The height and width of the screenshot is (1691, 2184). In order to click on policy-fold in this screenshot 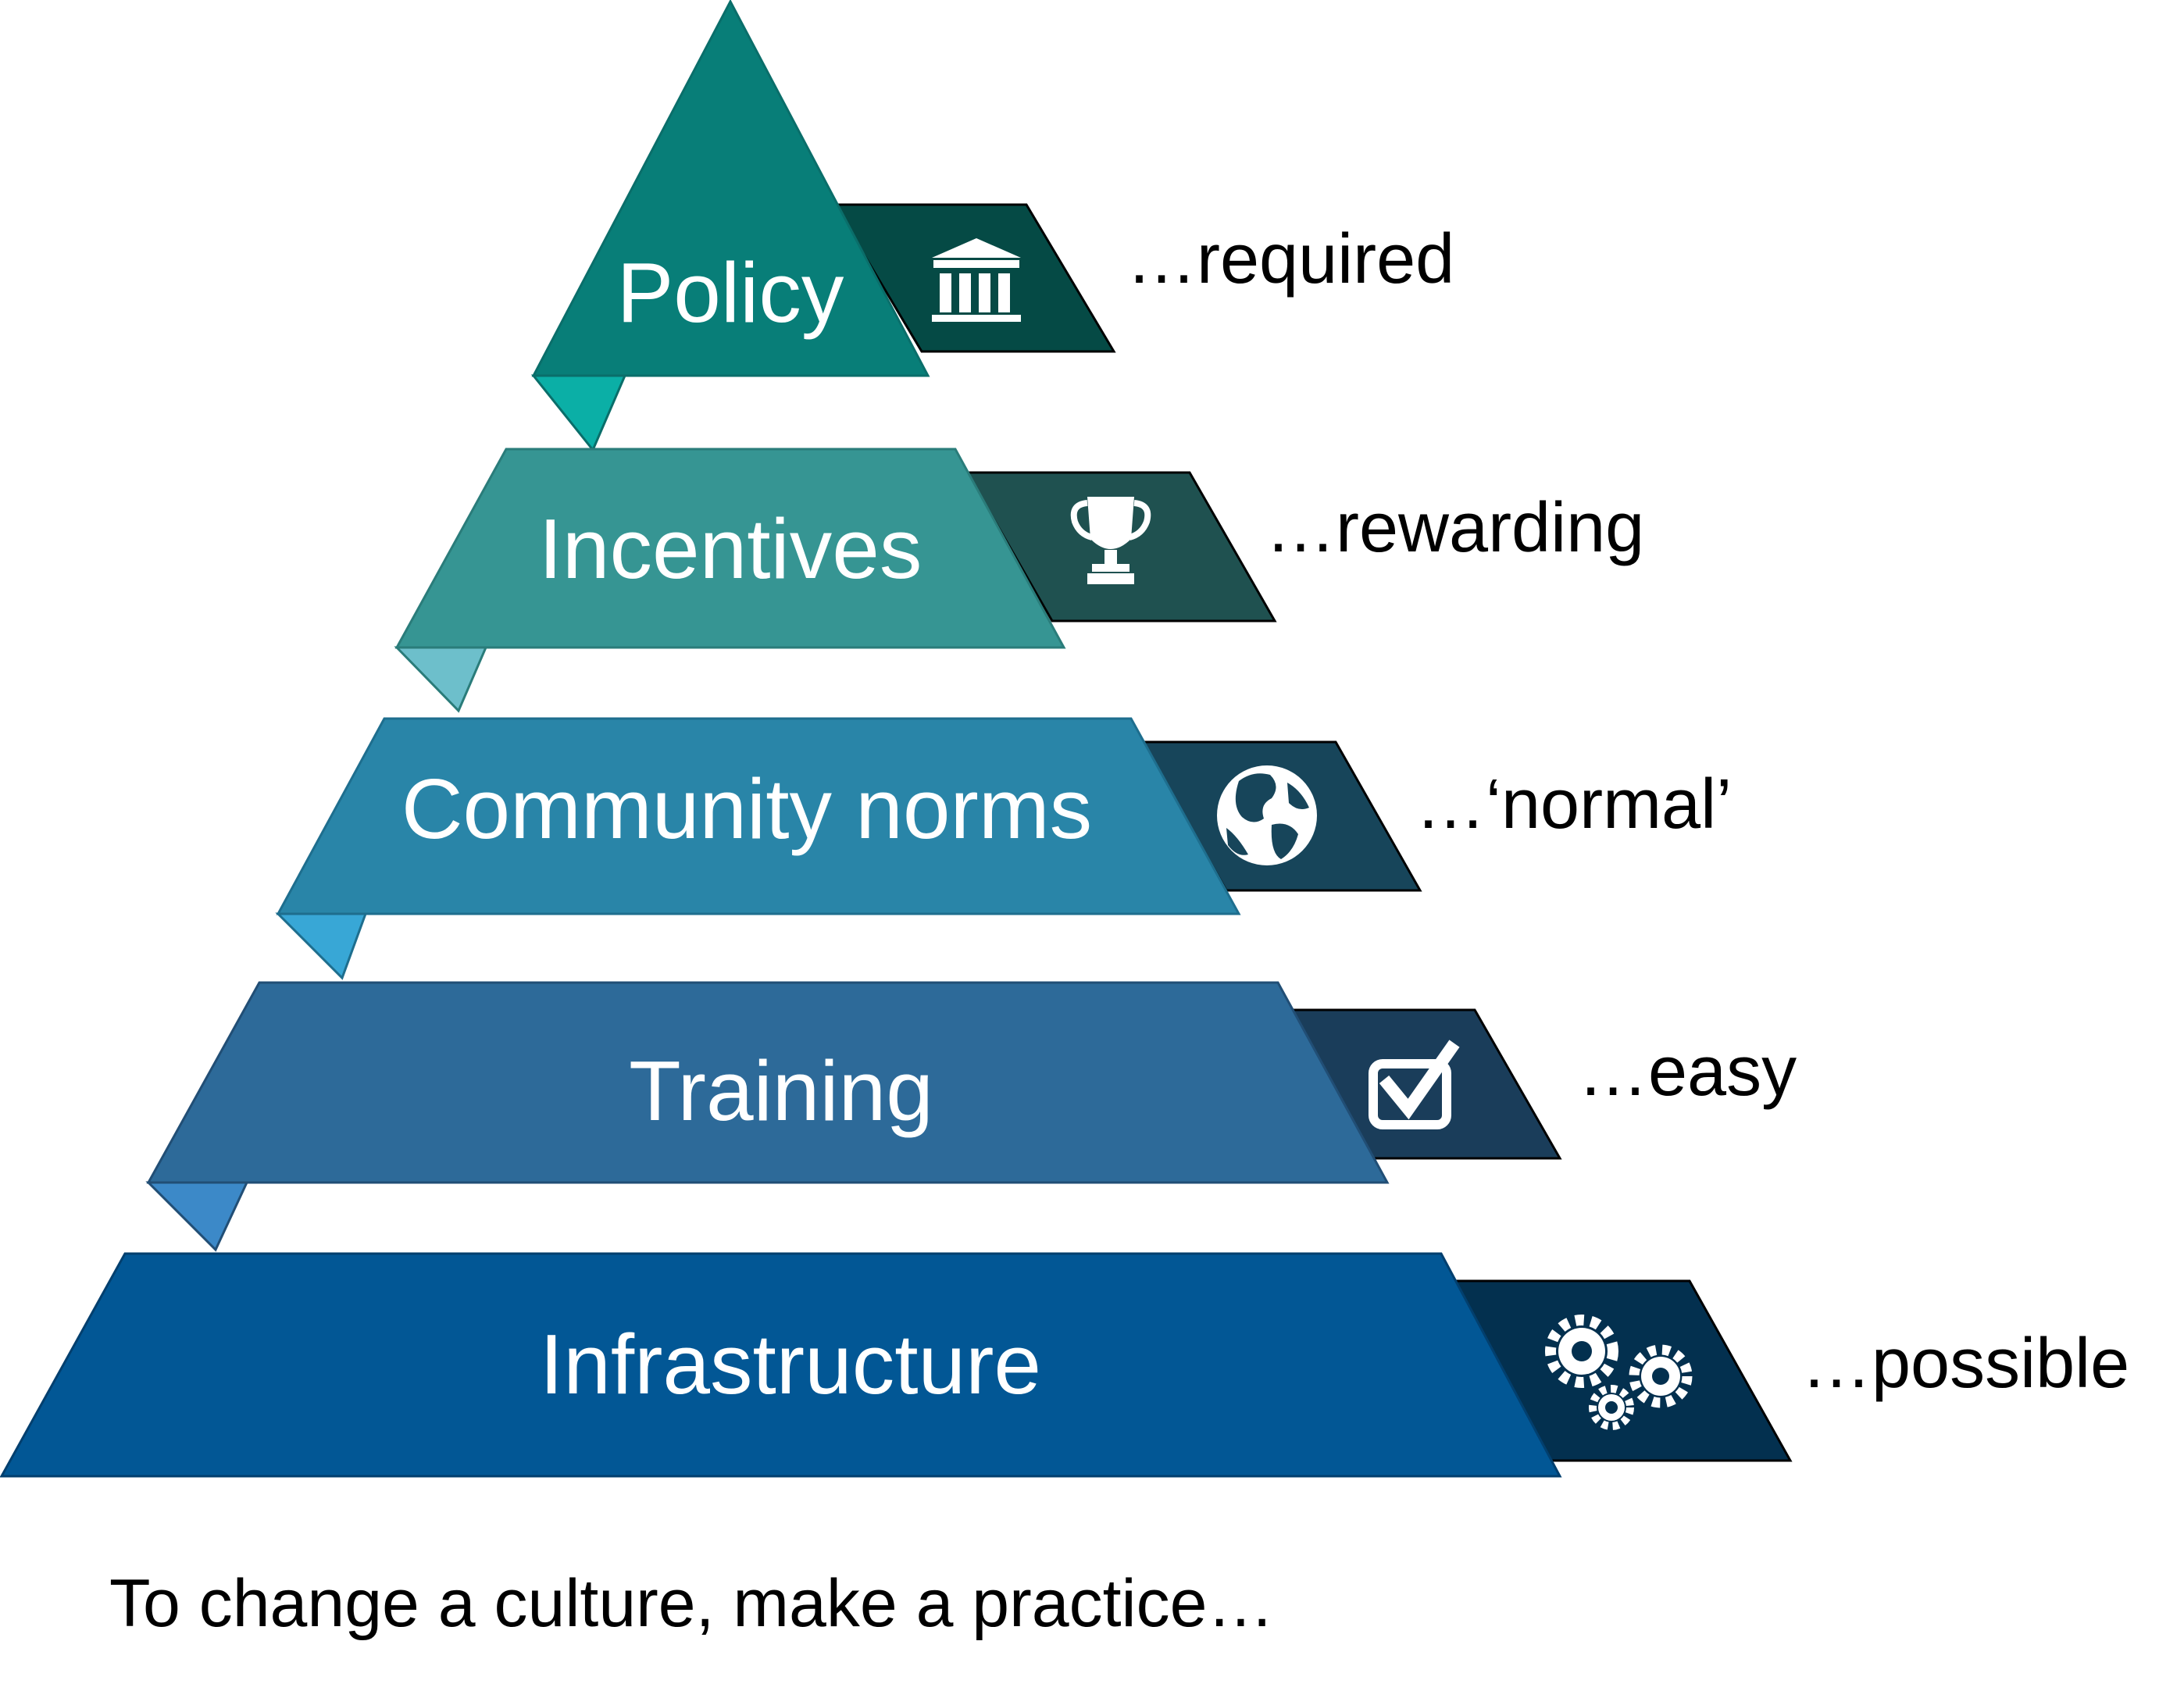, I will do `click(578, 413)`.